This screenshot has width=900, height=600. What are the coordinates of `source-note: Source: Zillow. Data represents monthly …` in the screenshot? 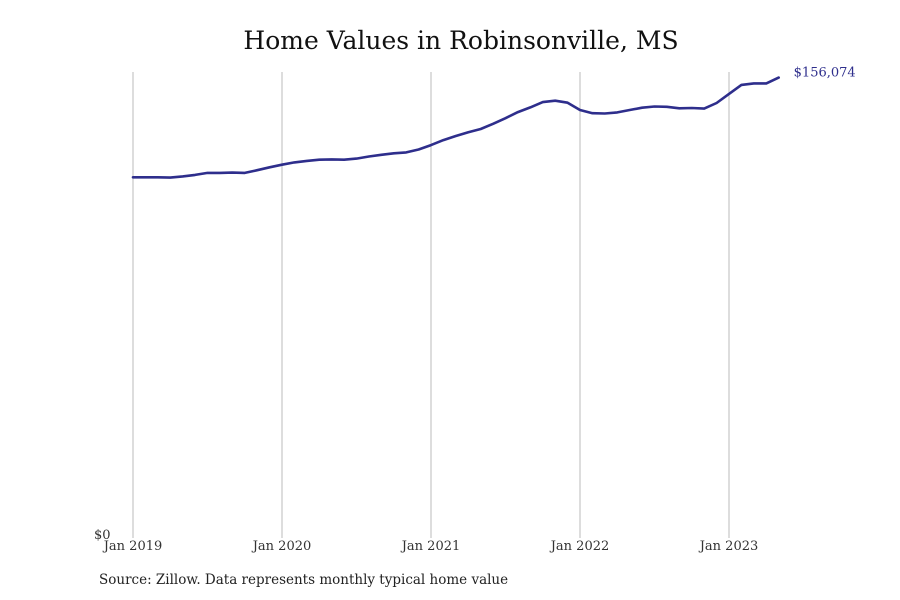 It's located at (304, 580).